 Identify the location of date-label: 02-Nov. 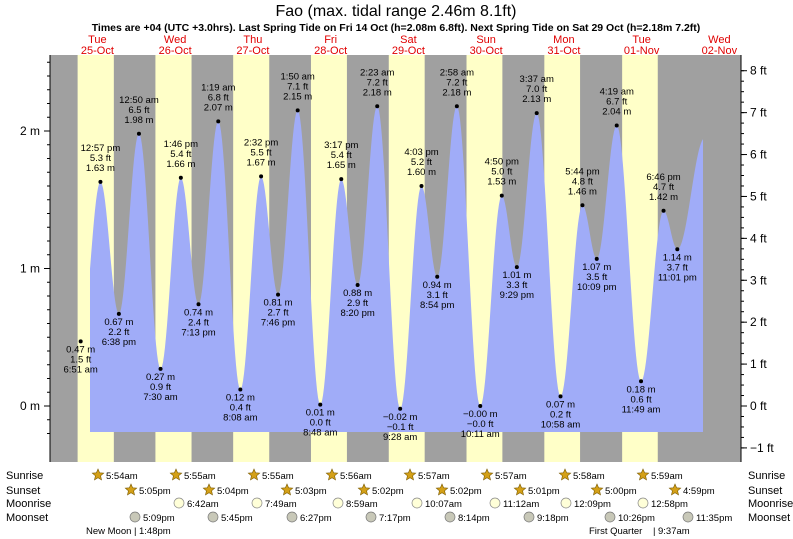
(720, 51).